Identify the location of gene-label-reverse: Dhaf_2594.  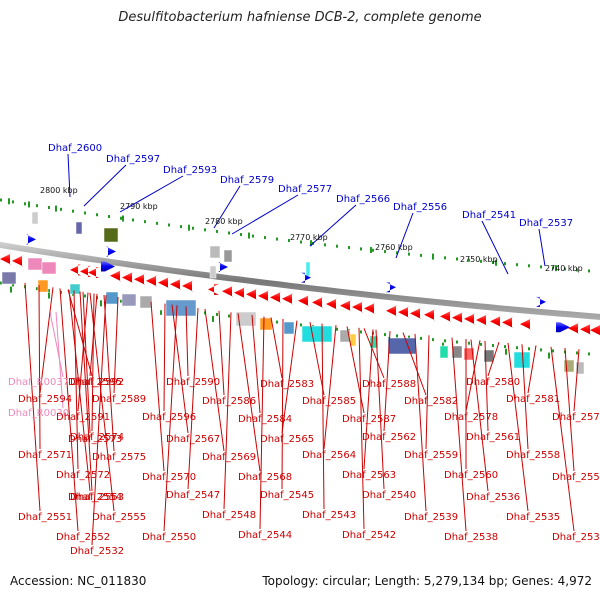
(45, 399).